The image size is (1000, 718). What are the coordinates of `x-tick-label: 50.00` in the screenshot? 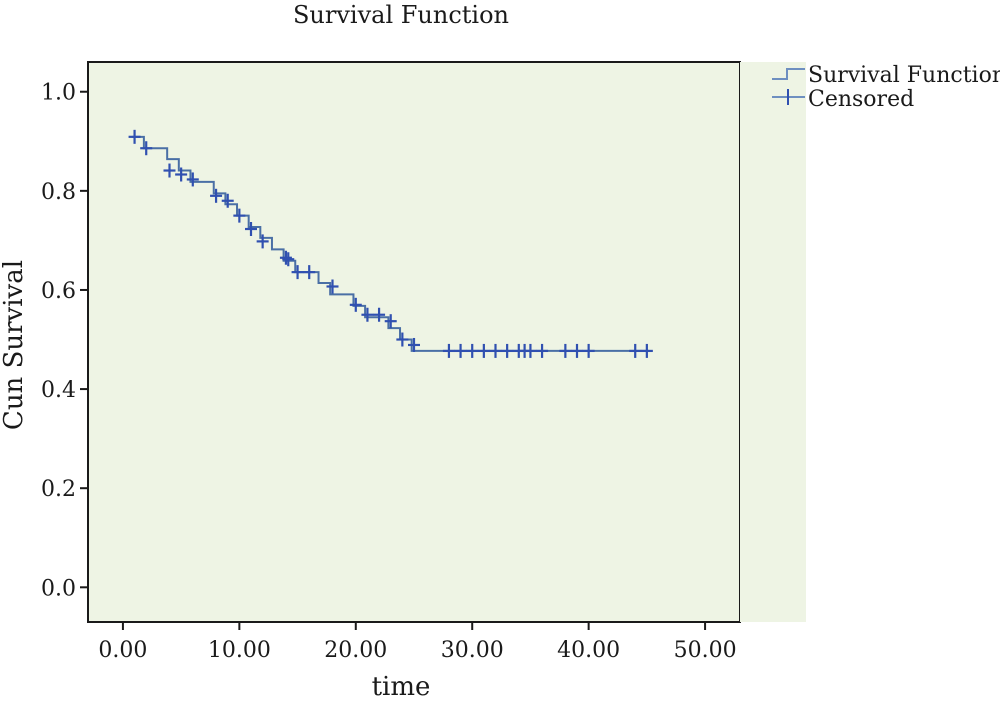 It's located at (705, 650).